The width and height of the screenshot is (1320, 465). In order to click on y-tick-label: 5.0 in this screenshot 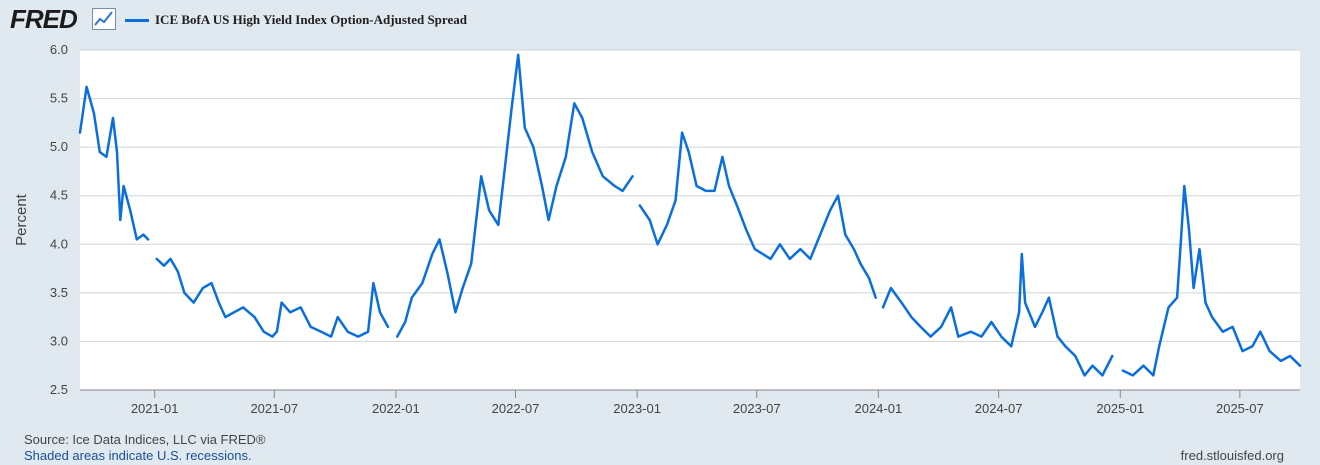, I will do `click(59, 146)`.